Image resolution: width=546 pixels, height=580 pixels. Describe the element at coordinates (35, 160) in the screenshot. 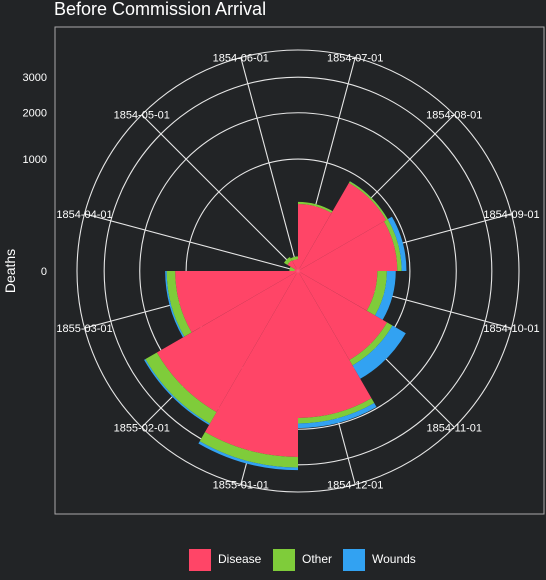

I see `radial-tick-label: 1000` at that location.